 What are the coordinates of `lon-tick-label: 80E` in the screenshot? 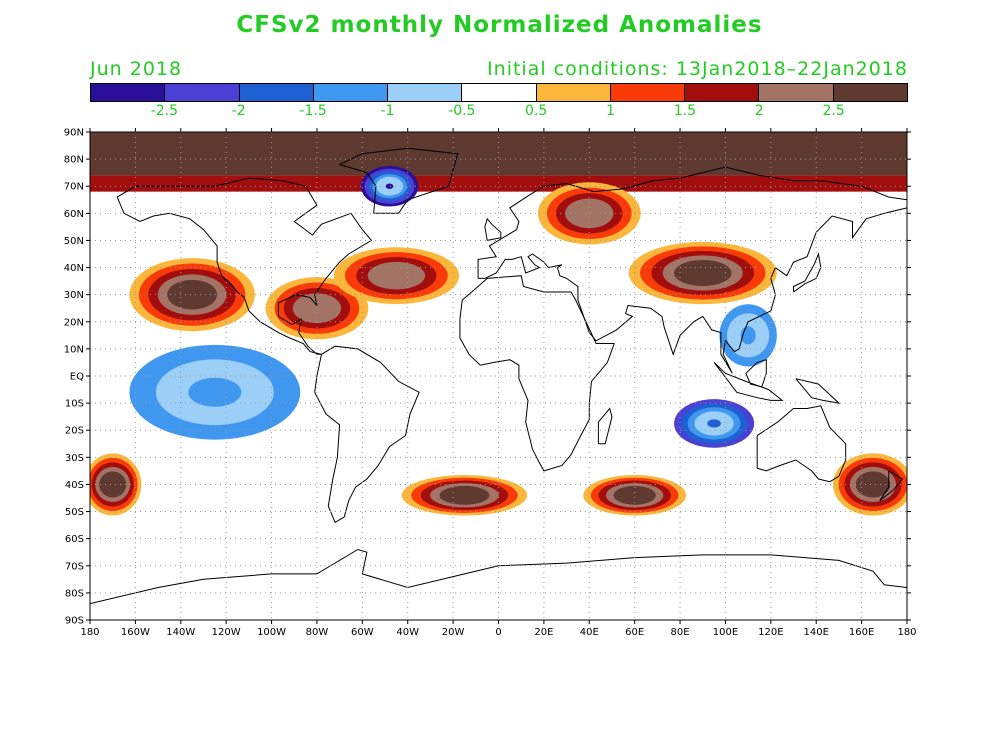 It's located at (680, 632).